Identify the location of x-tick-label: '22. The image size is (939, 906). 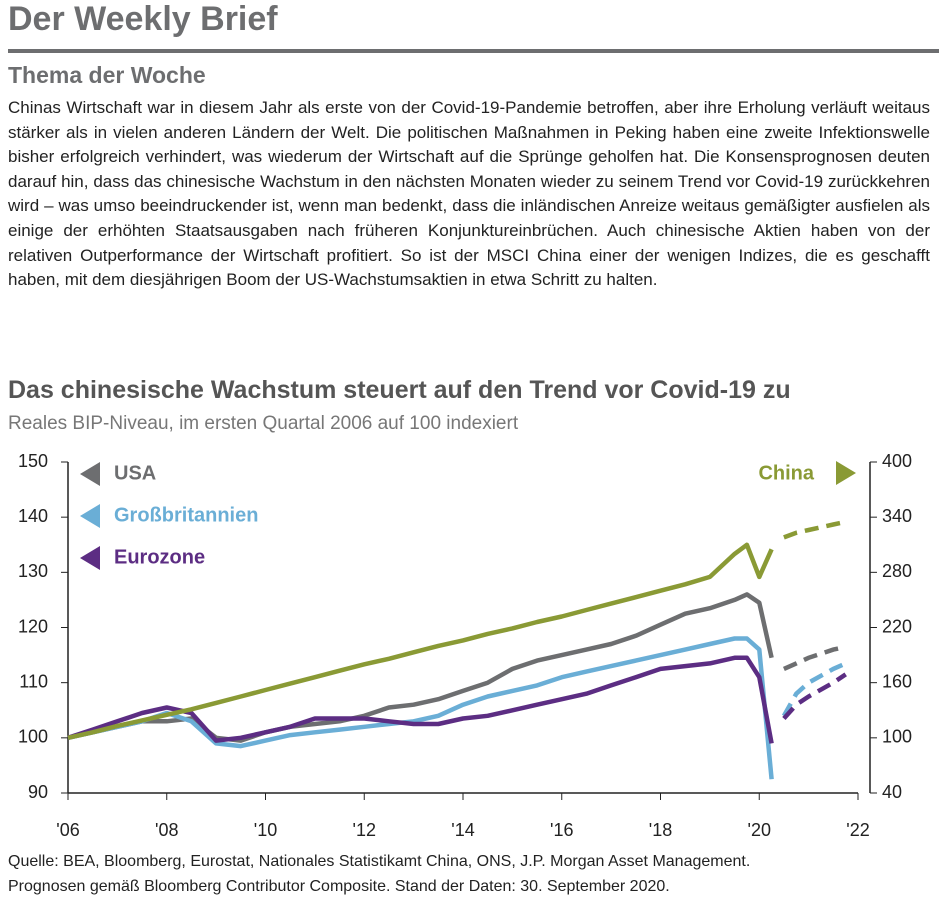
(857, 830).